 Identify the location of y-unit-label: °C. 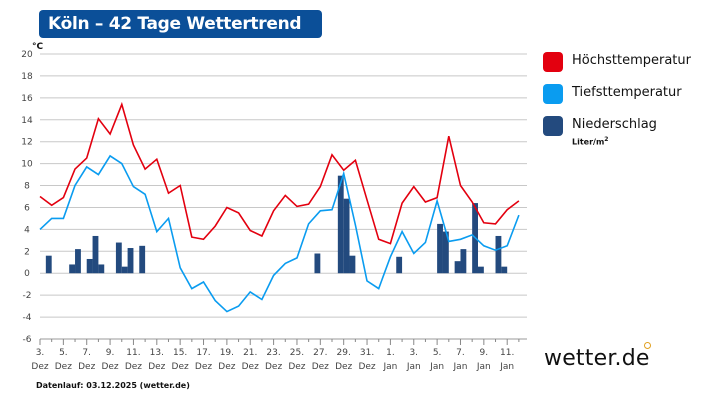
(38, 47).